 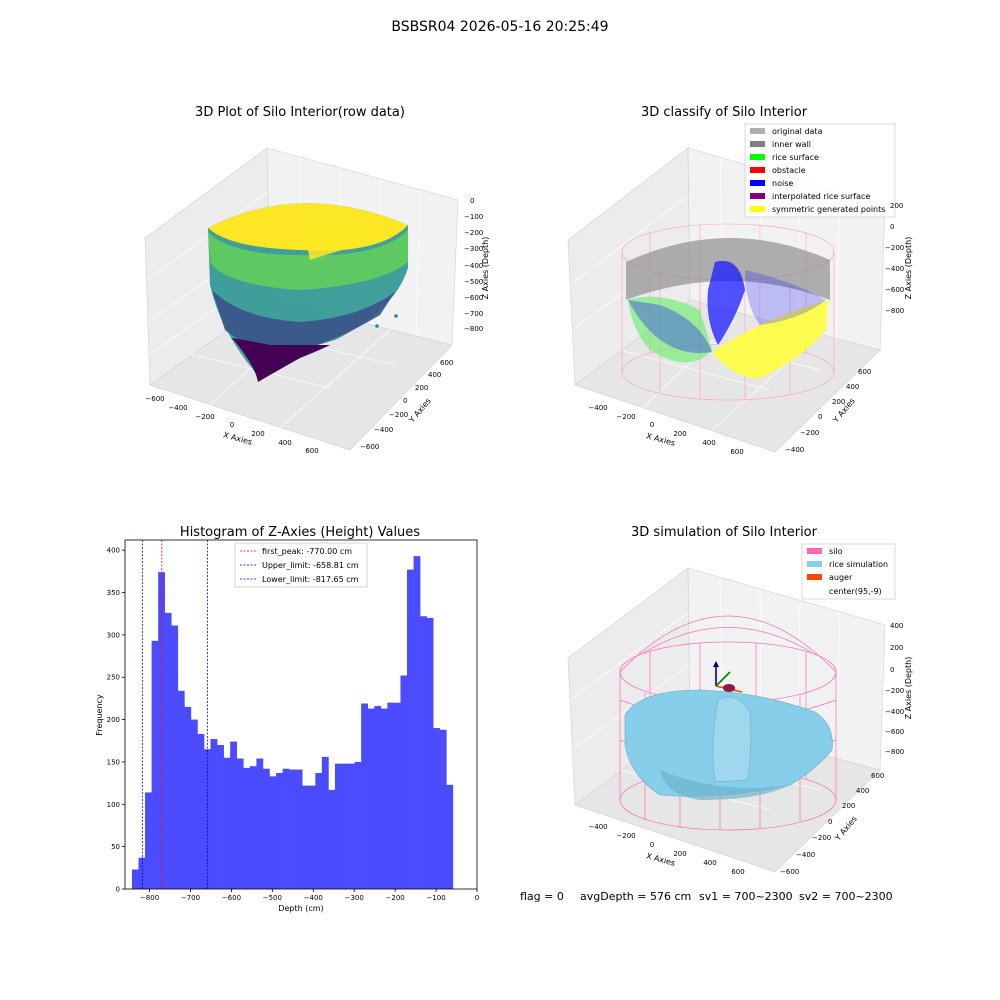 I want to click on z-tick-label: 400, so click(x=896, y=626).